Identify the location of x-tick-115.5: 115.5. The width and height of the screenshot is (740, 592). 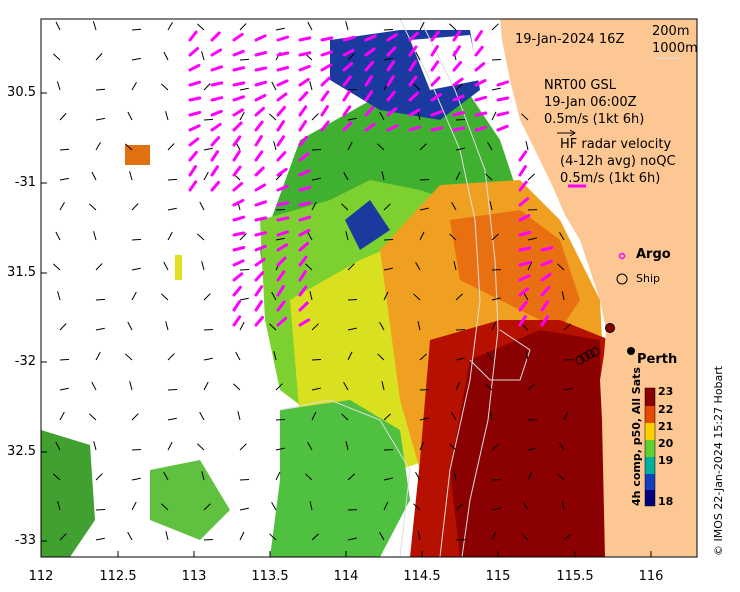
(575, 576).